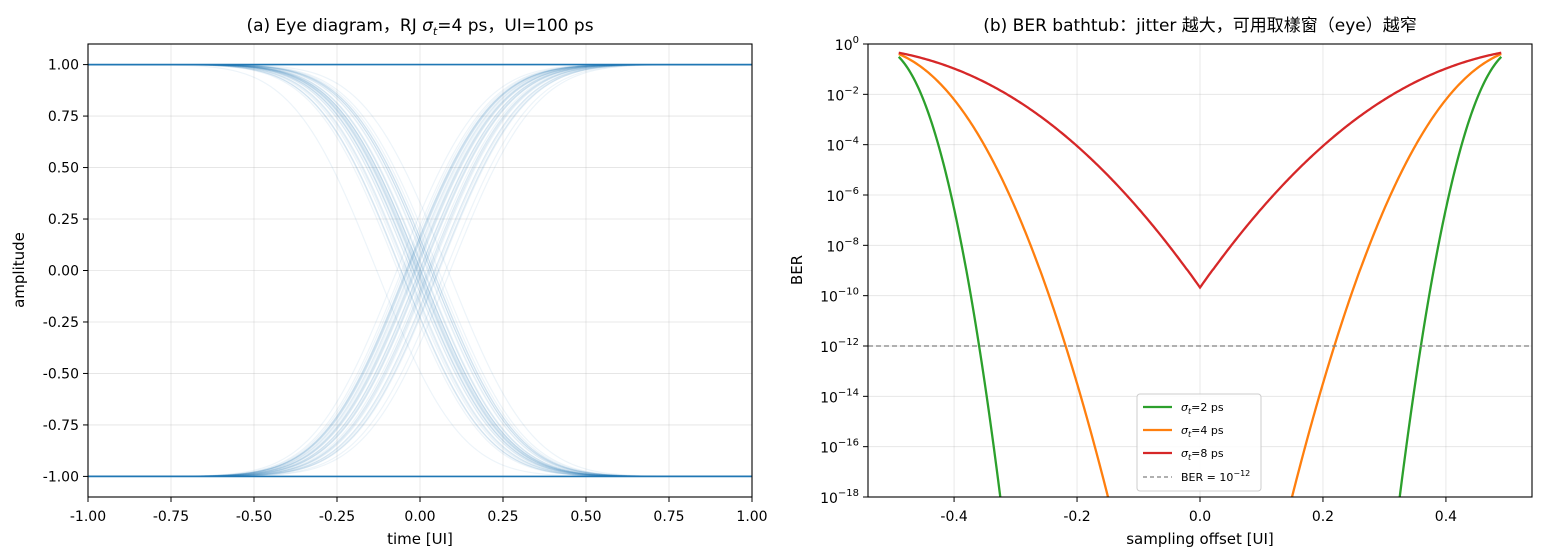 Image resolution: width=1544 pixels, height=560 pixels. What do you see at coordinates (420, 539) in the screenshot?
I see `eye-xlabel: time [UI]` at bounding box center [420, 539].